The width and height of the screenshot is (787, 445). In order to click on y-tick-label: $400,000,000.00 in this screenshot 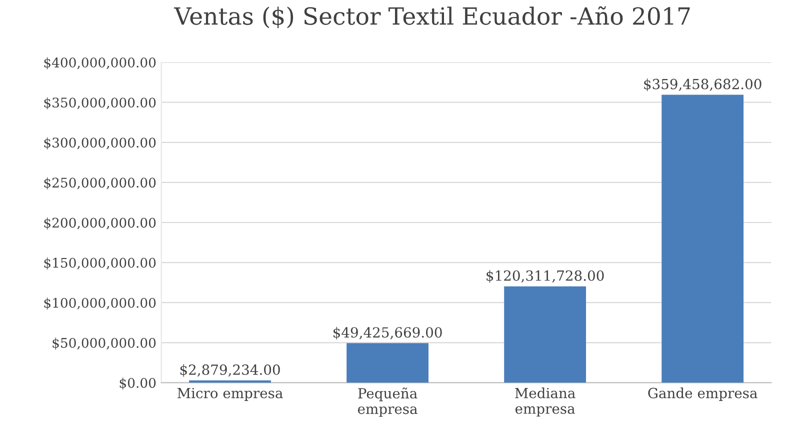, I will do `click(100, 63)`.